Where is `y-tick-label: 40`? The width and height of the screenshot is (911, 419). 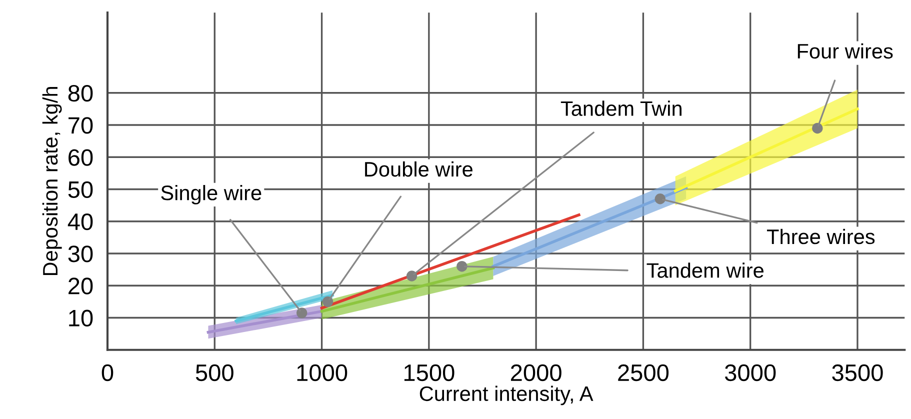 y-tick-label: 40 is located at coordinates (80, 221).